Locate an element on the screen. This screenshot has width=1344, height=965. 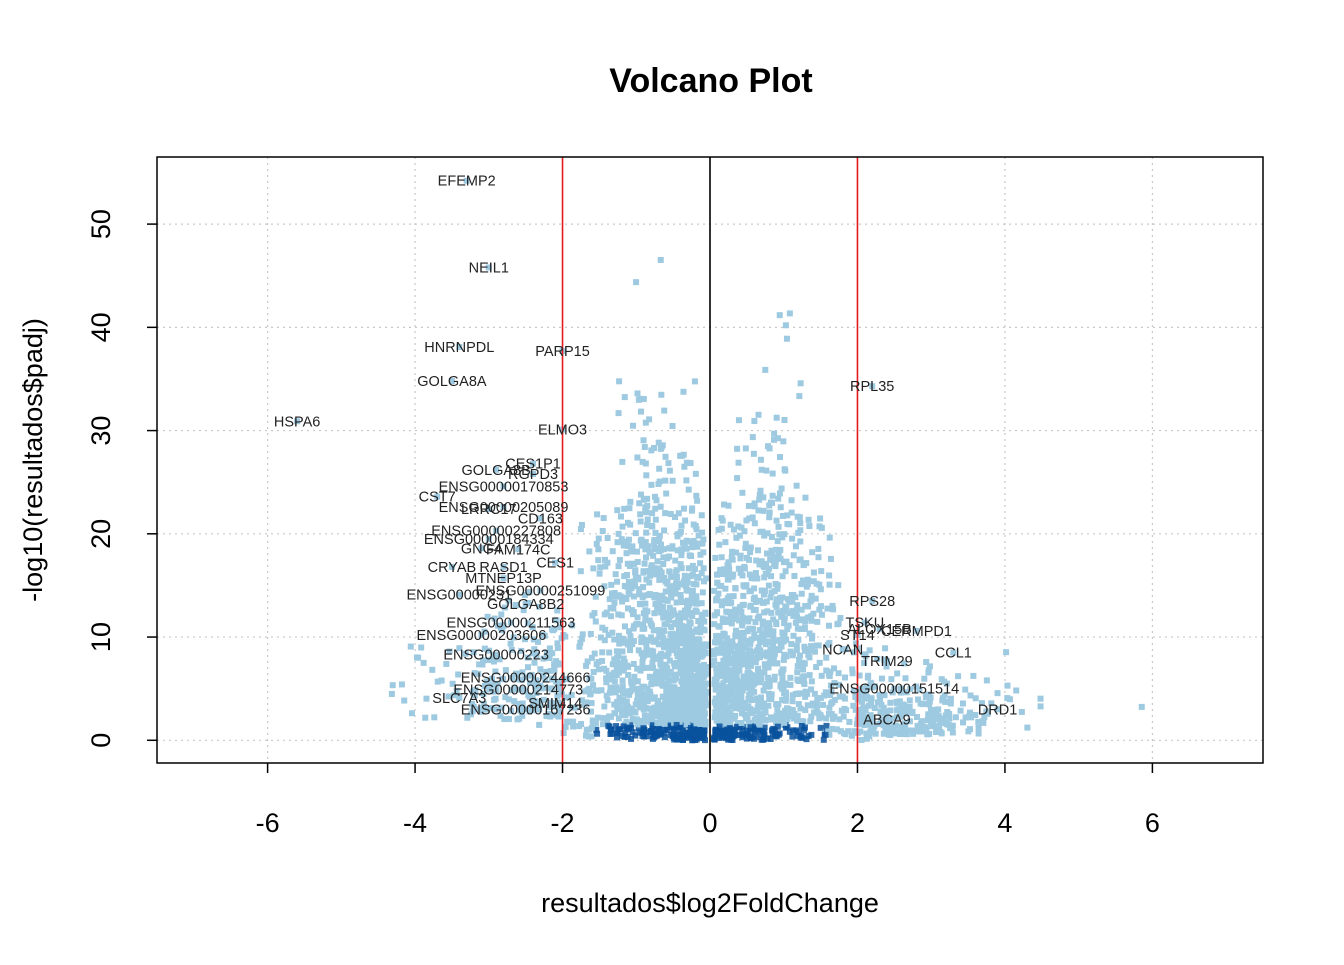
point-label: GOLGA8A is located at coordinates (452, 382).